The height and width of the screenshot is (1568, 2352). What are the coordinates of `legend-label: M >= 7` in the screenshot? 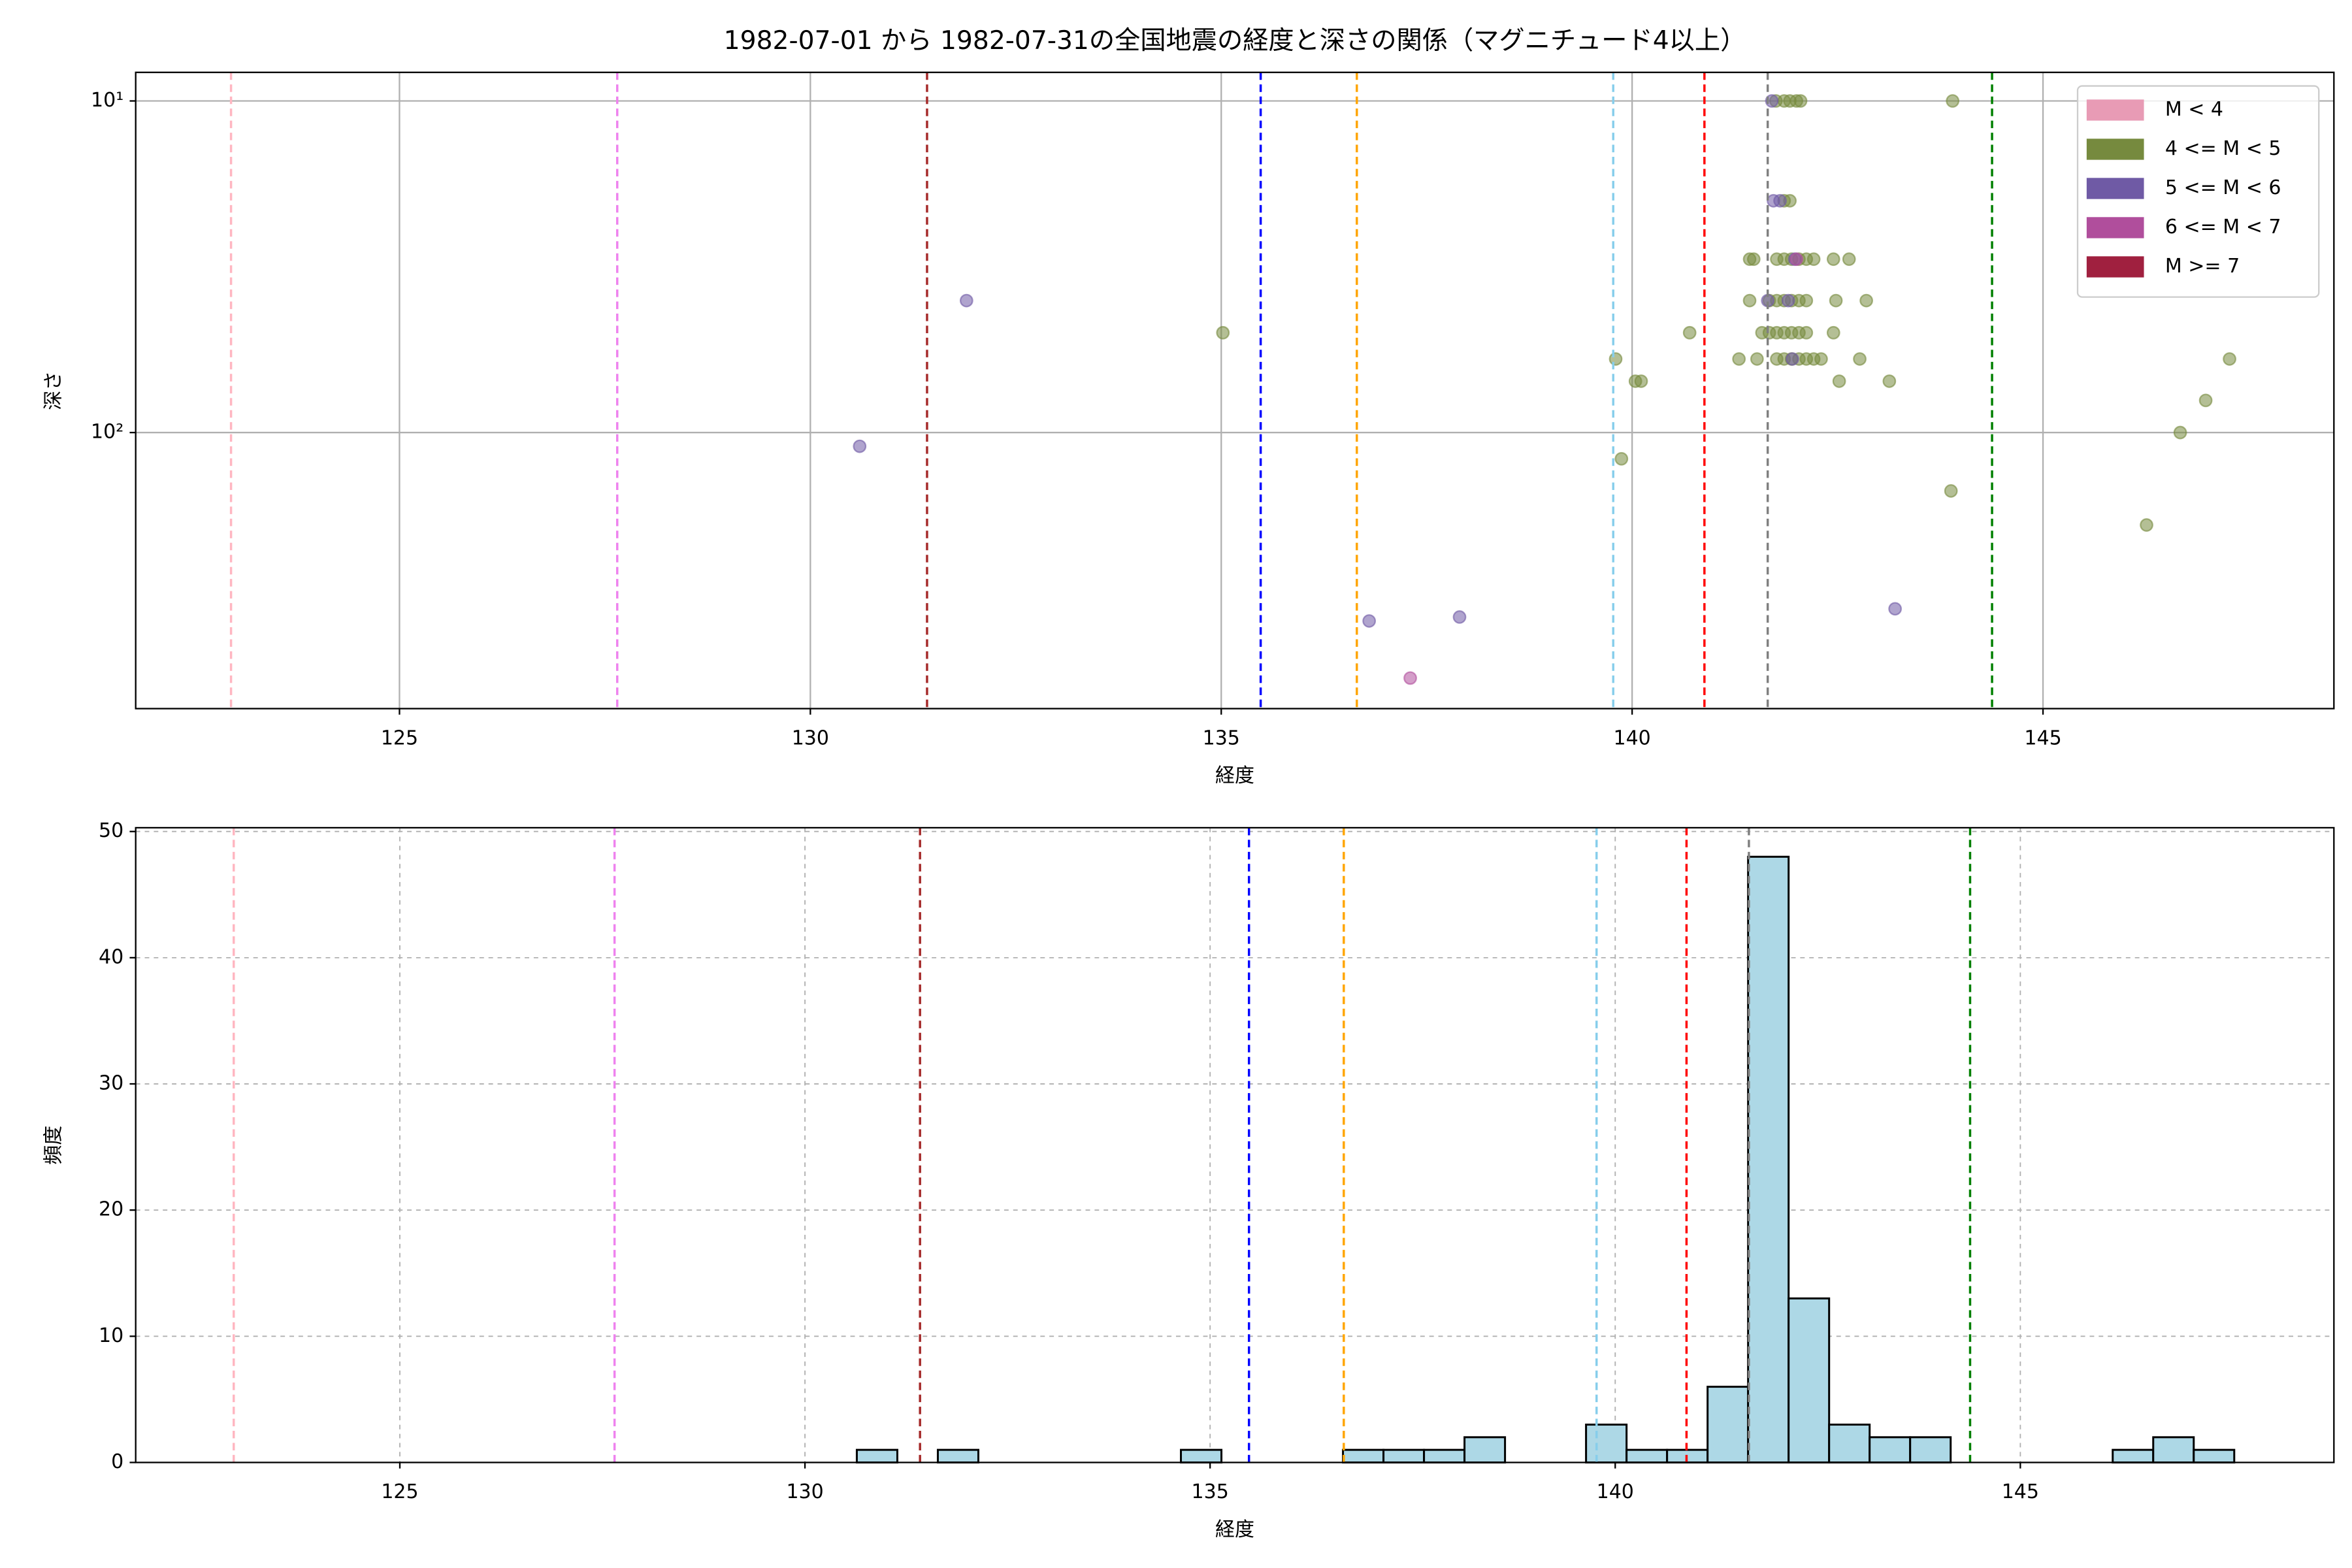 It's located at (2202, 266).